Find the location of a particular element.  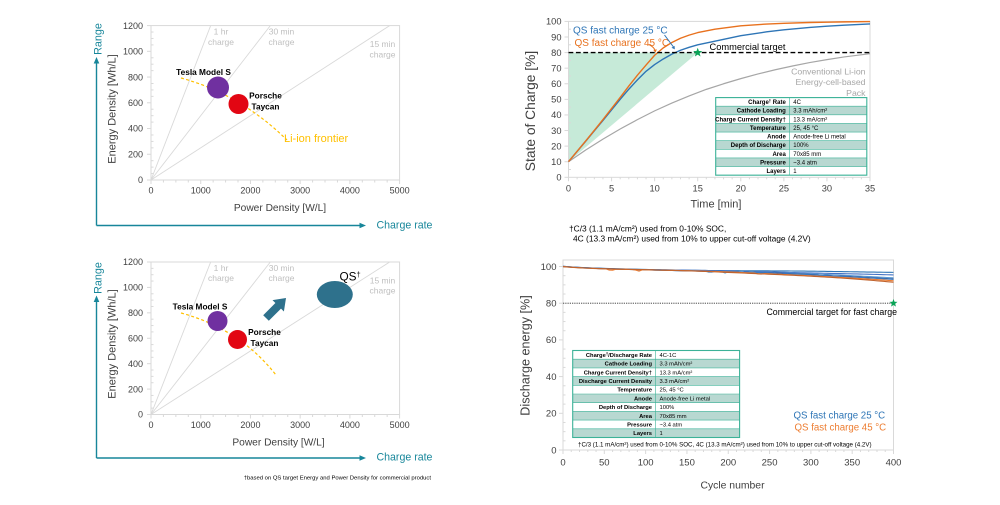

svg-text: 4C-1C is located at coordinates (668, 356).